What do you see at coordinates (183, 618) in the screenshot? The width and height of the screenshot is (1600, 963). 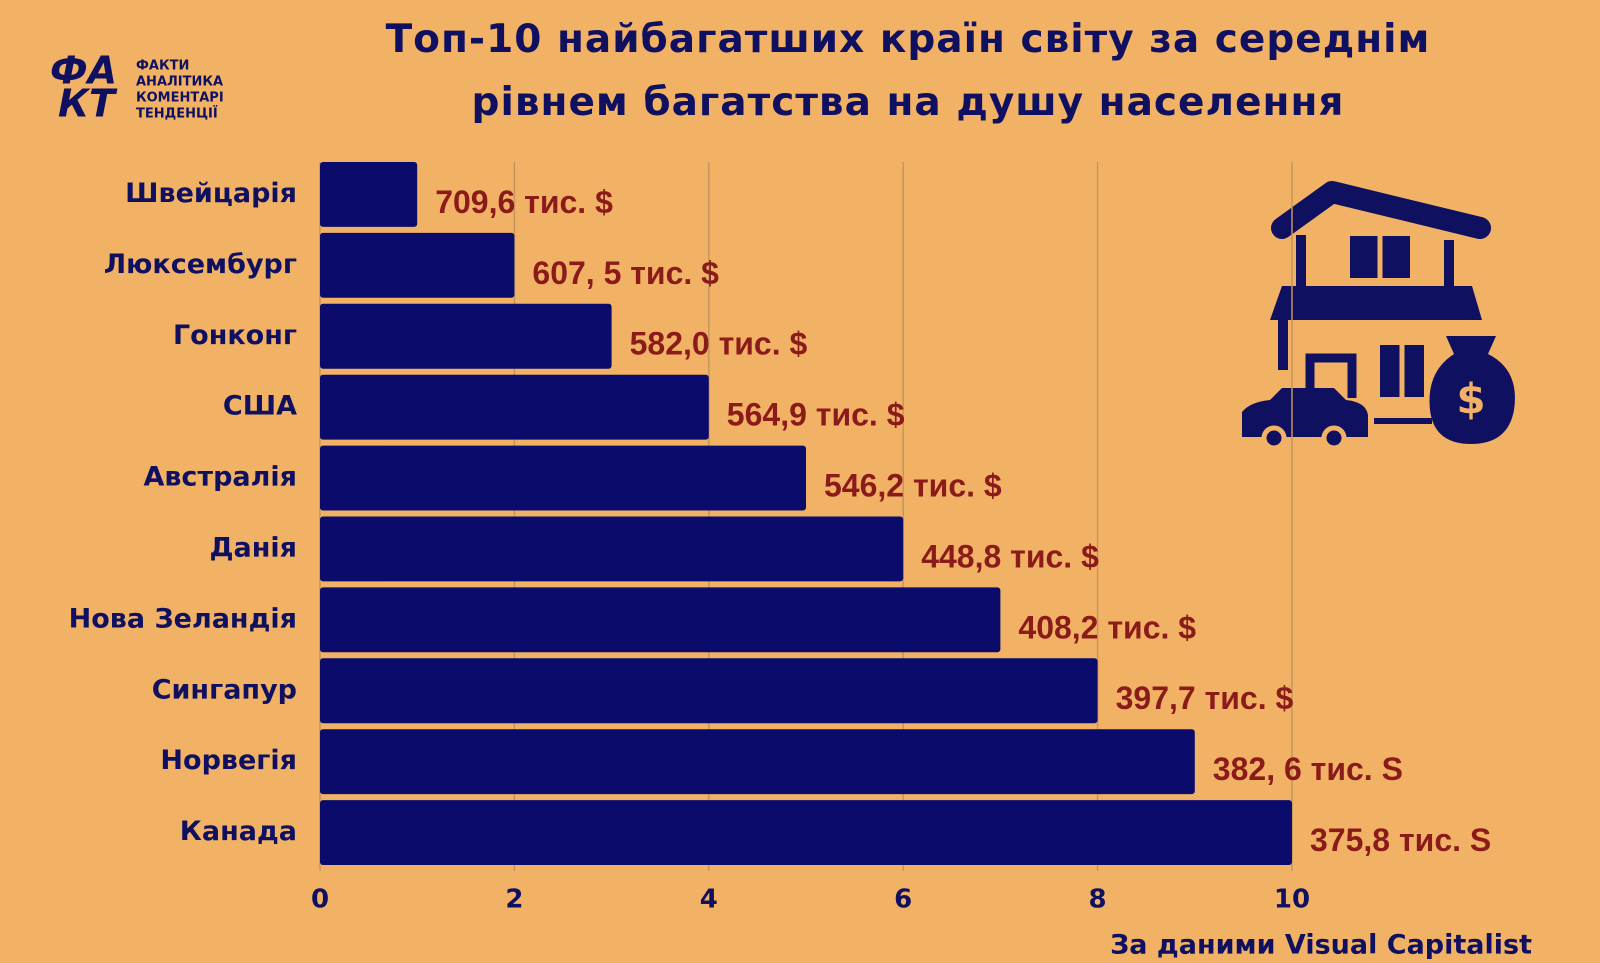 I see `category-label: Нова Зеландія` at bounding box center [183, 618].